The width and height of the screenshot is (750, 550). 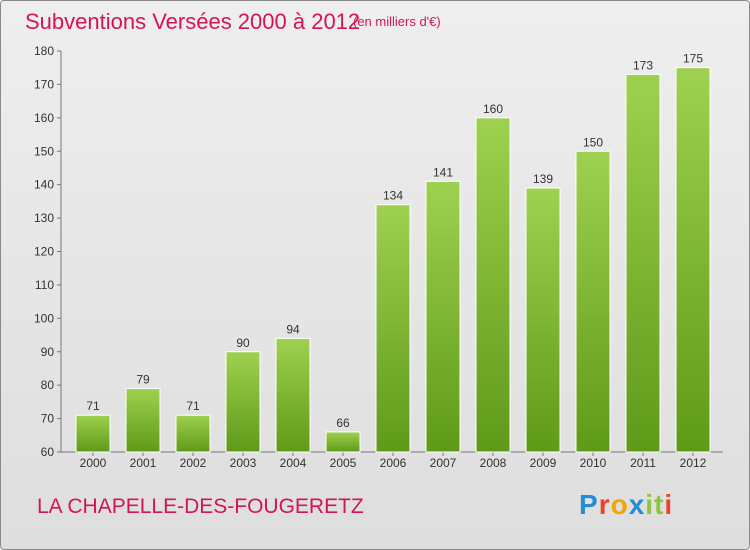 I want to click on chart-title: Subventions Versées 2000 à 2012, so click(x=193, y=21).